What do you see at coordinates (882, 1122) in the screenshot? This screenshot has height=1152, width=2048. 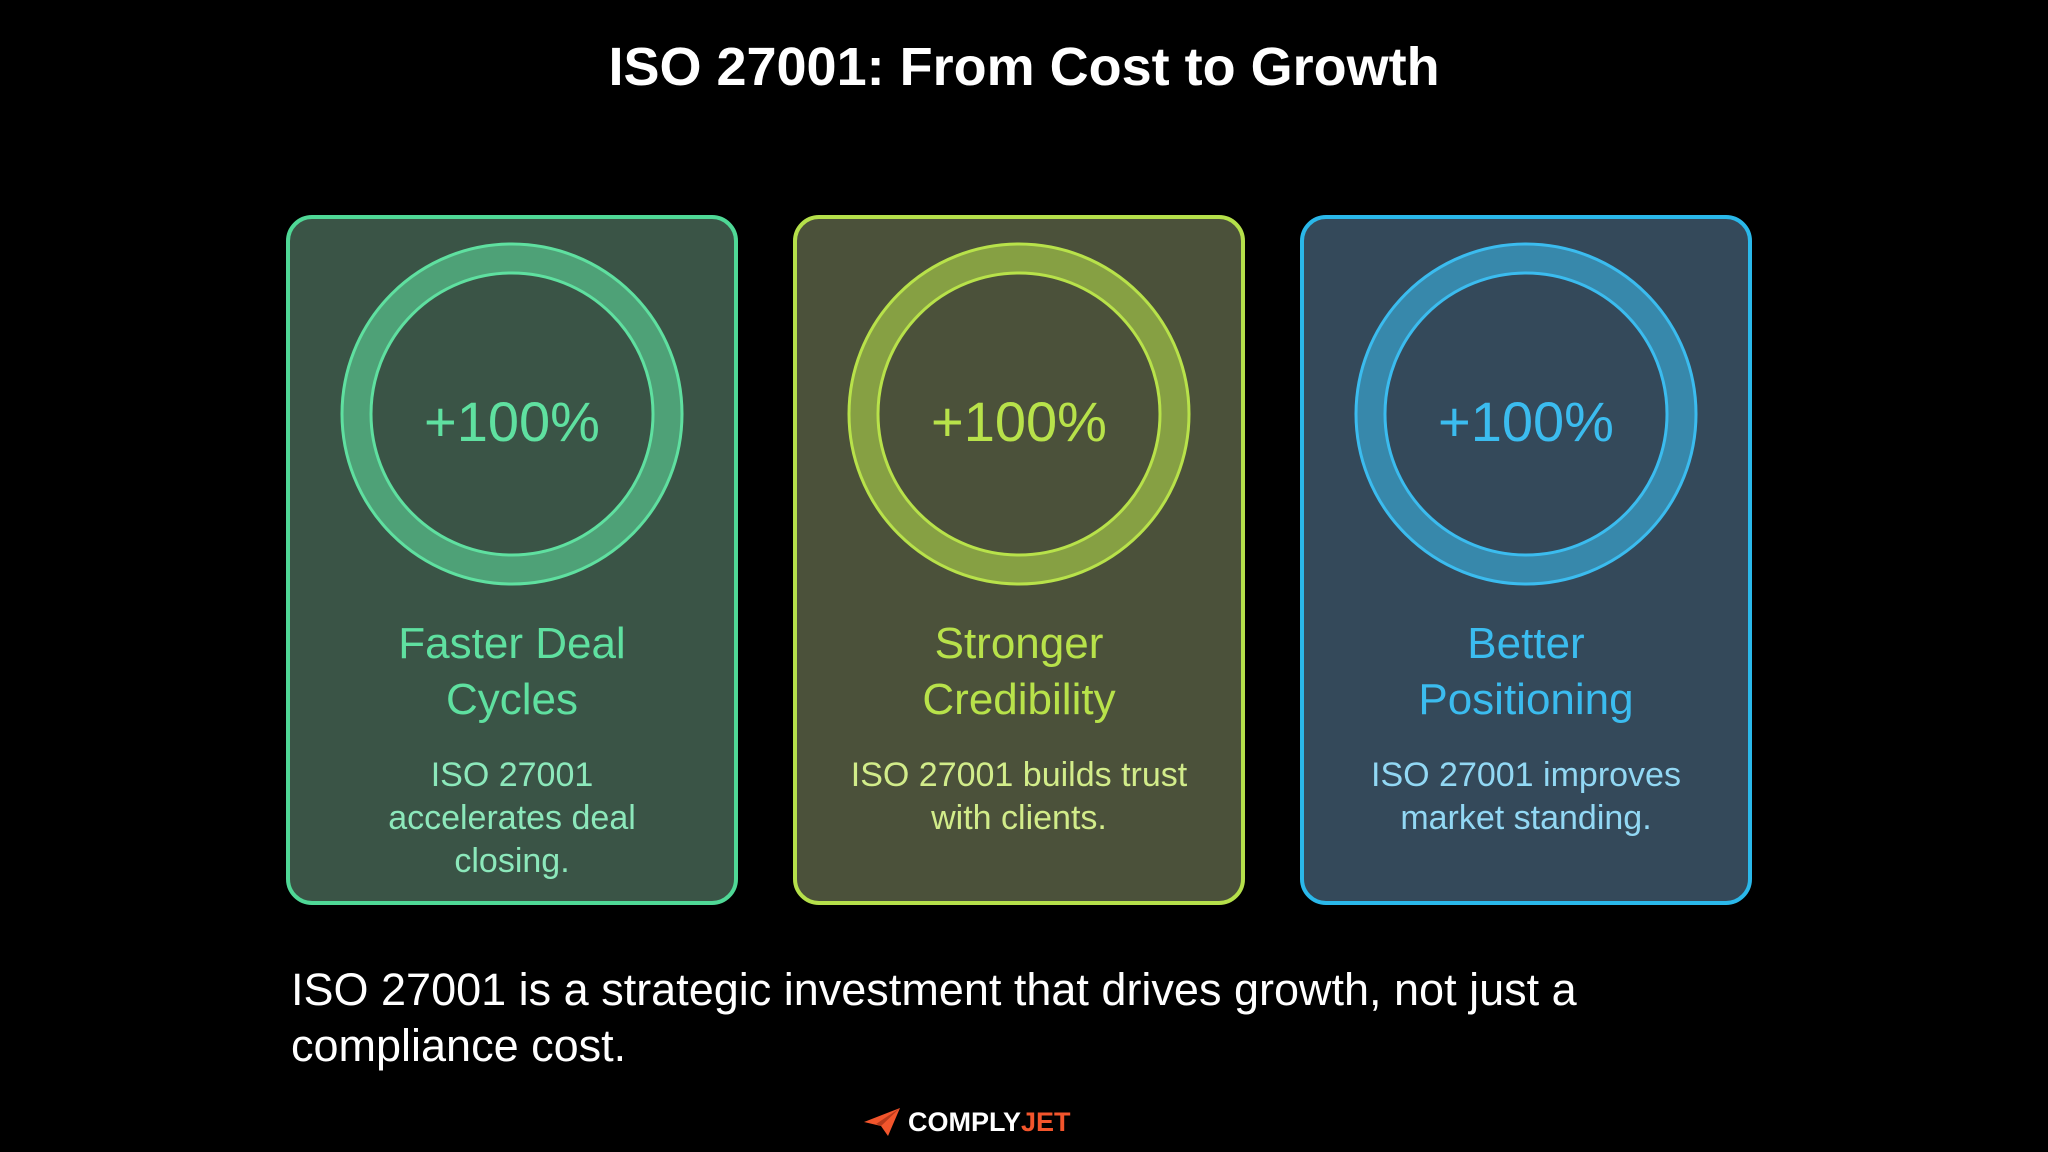 I see `logo-icon` at bounding box center [882, 1122].